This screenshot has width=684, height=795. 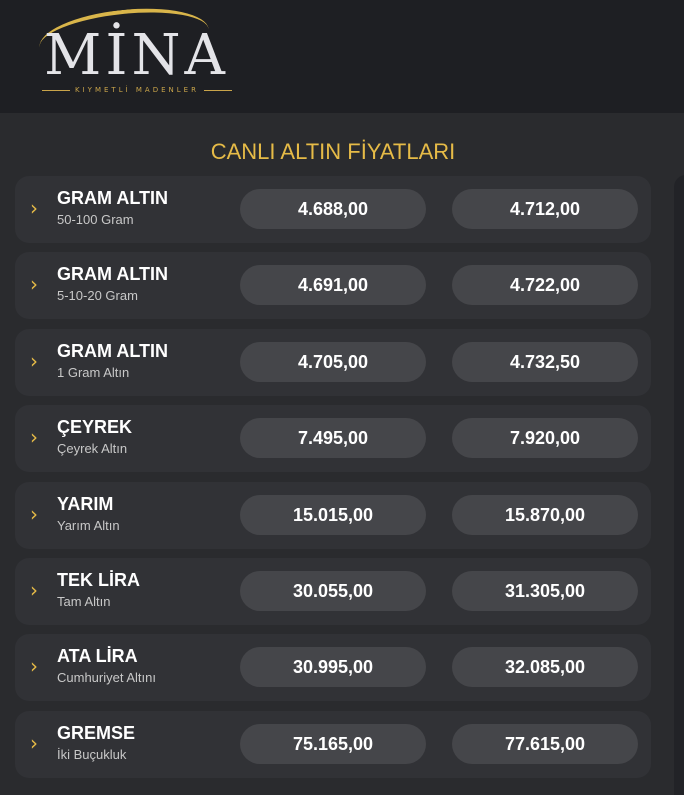 I want to click on buy-price: 15.015,00, so click(x=333, y=514).